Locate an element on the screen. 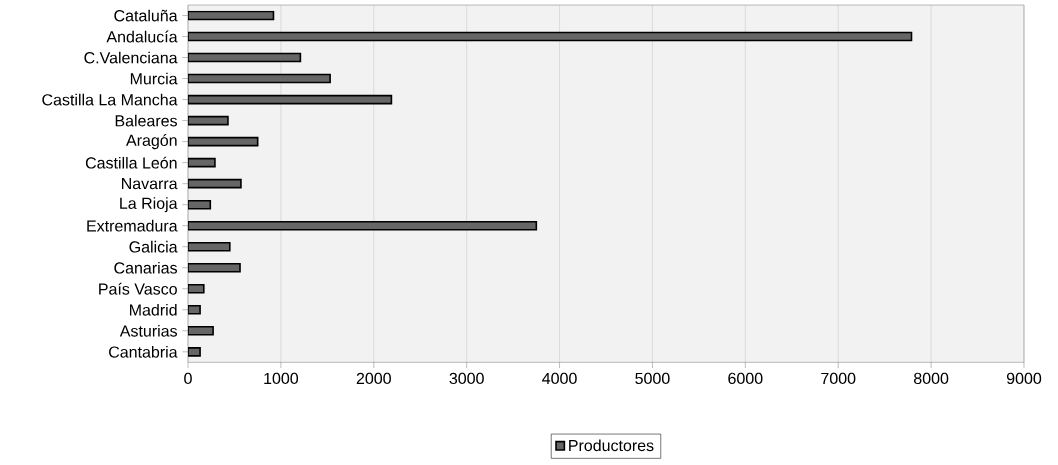 This screenshot has width=1058, height=465. y-tick-label: Madrid is located at coordinates (153, 309).